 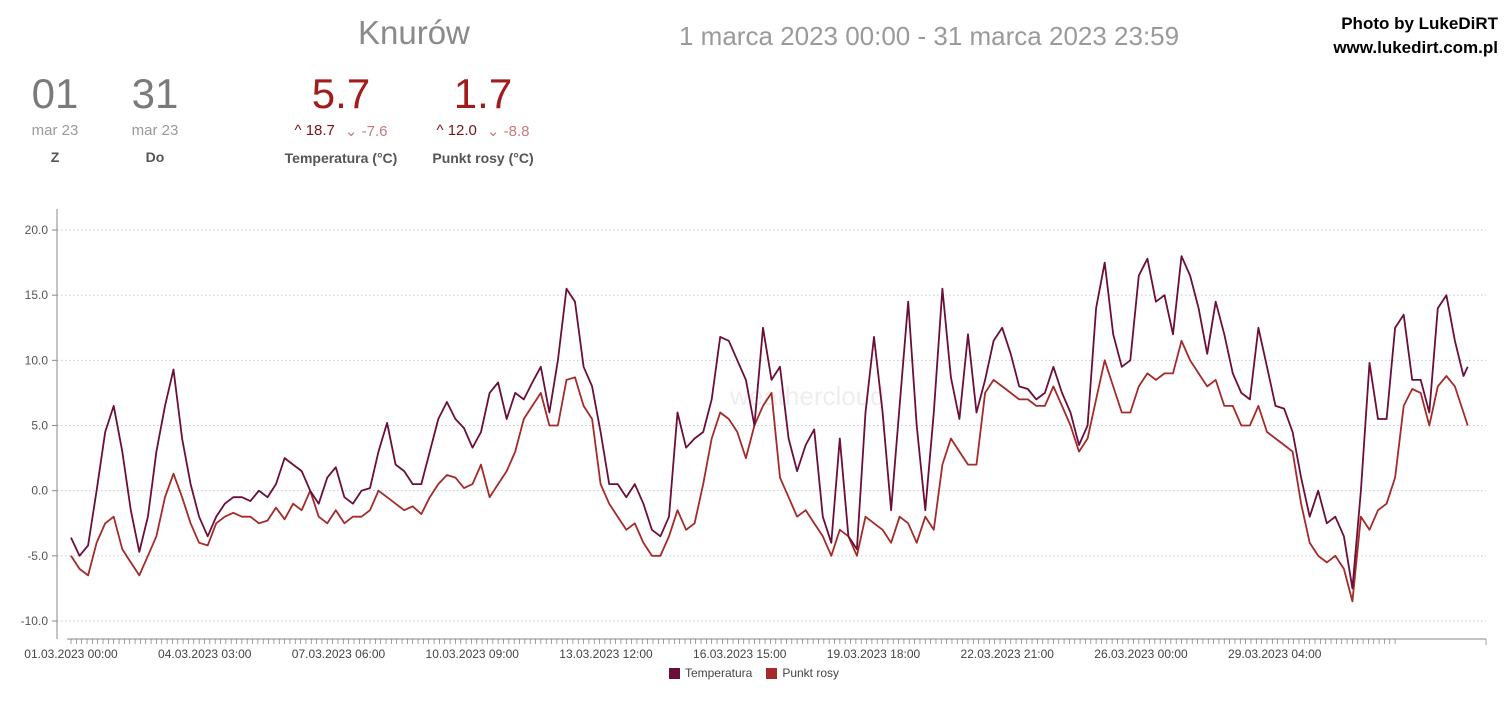 What do you see at coordinates (55, 93) in the screenshot?
I see `from-day: 01` at bounding box center [55, 93].